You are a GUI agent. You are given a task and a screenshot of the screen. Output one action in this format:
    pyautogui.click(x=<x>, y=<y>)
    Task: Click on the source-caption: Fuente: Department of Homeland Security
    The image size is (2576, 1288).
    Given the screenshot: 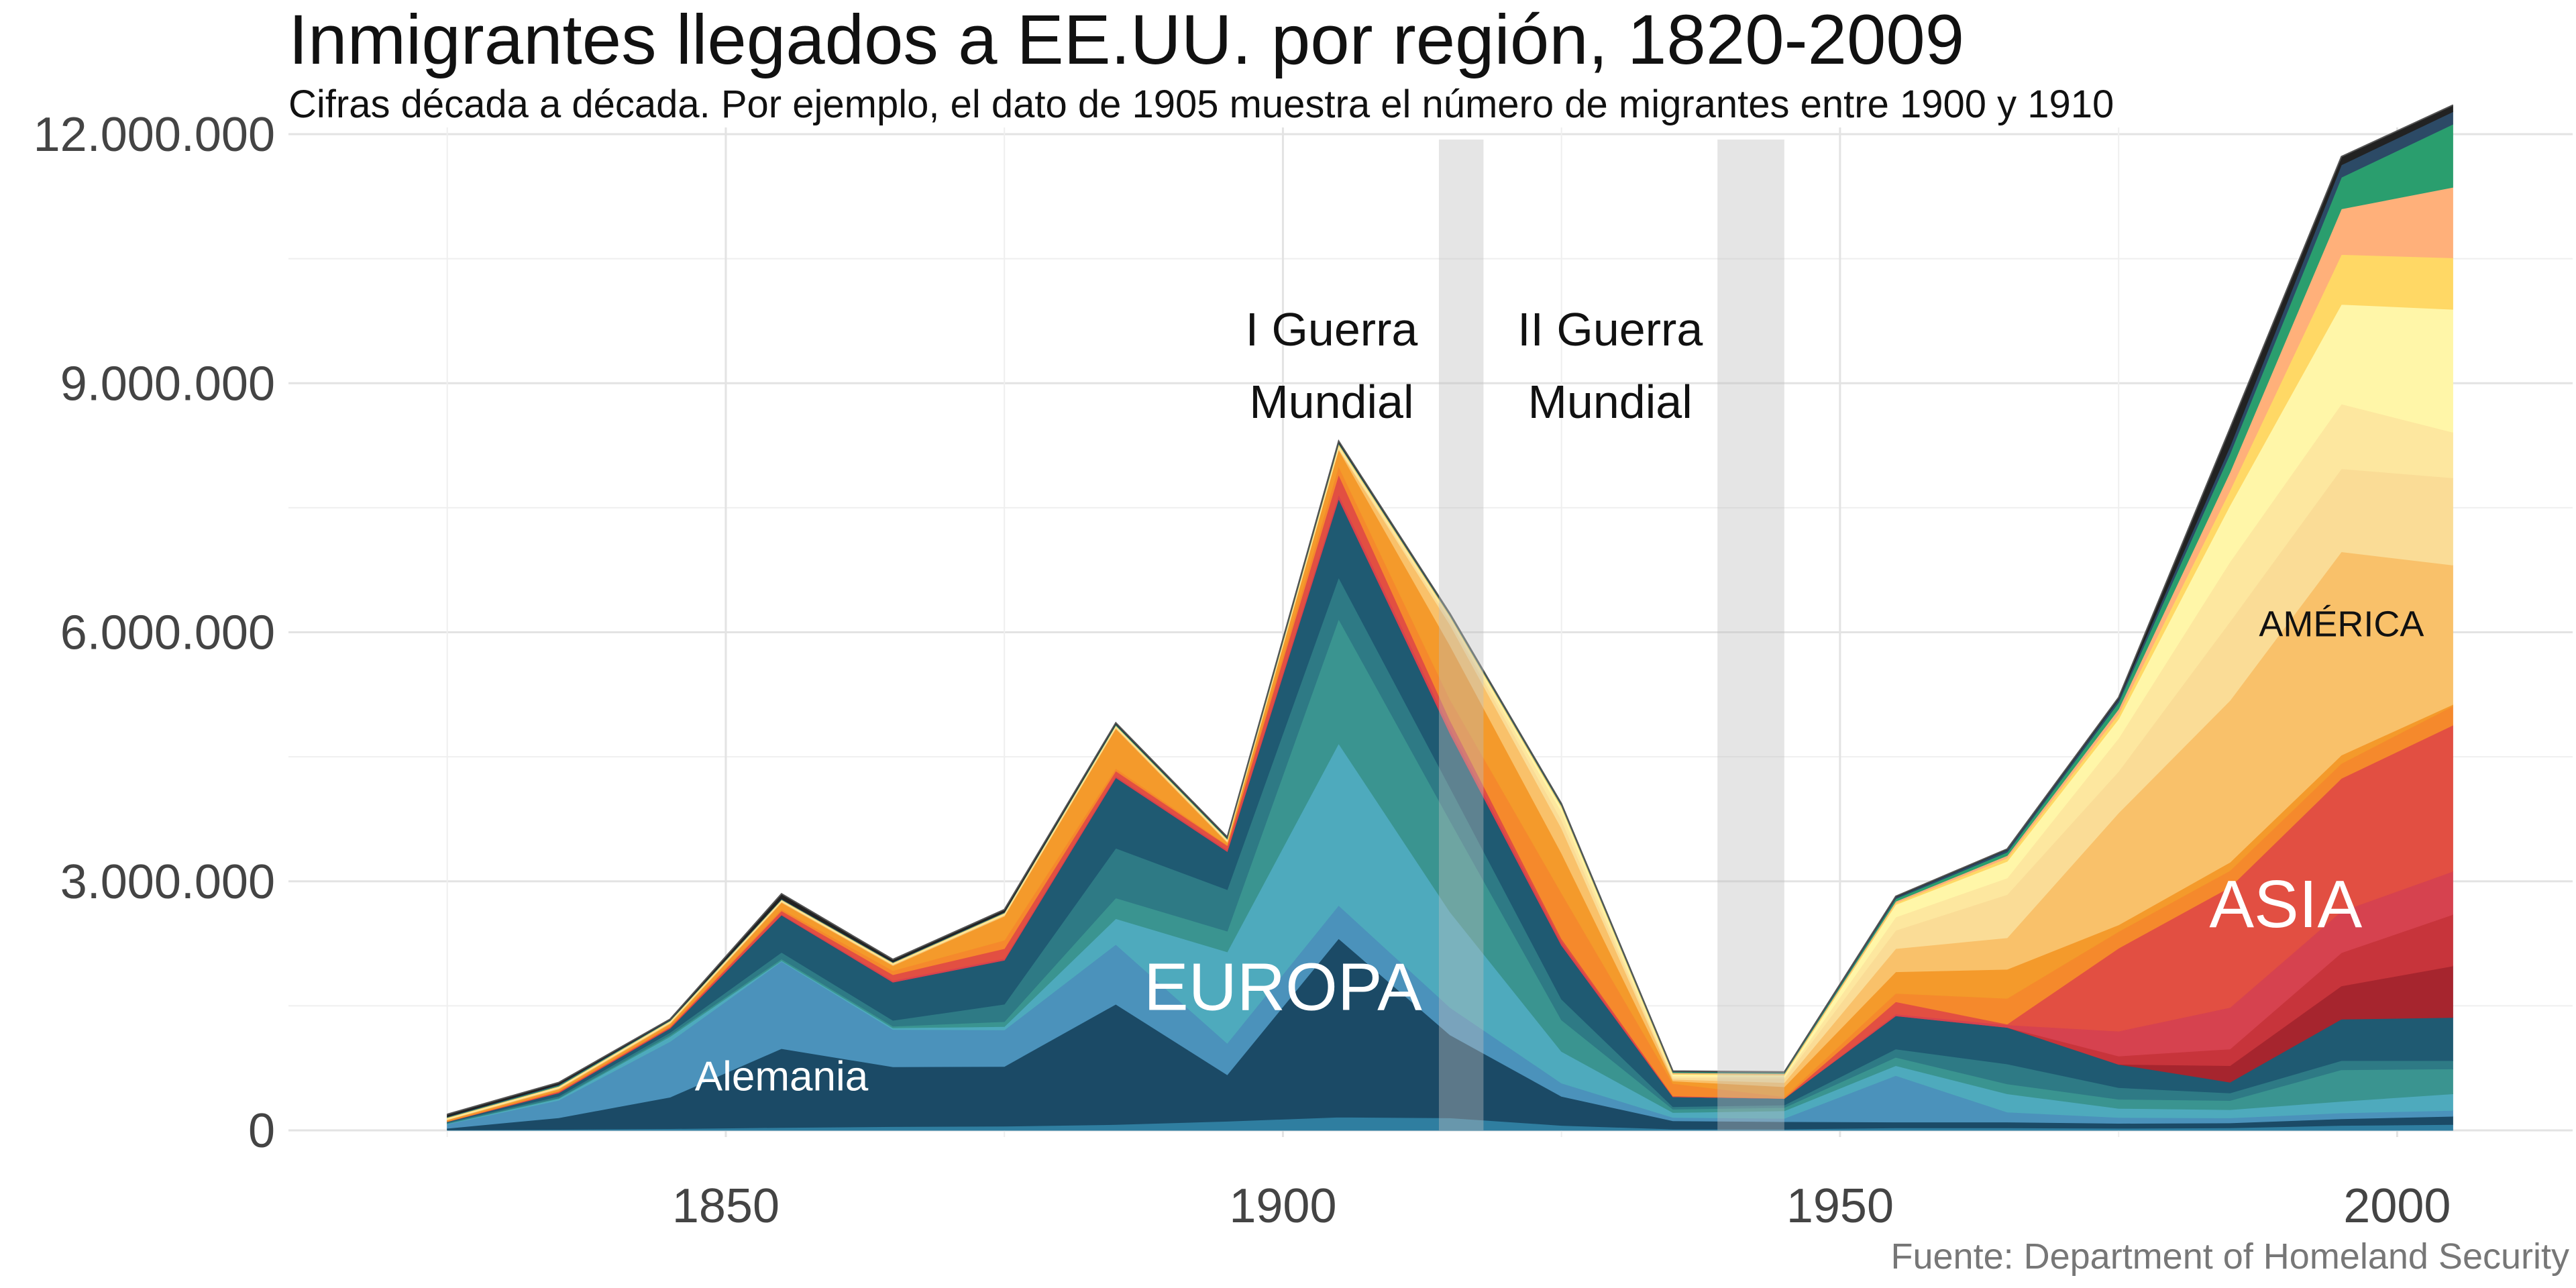 What is the action you would take?
    pyautogui.click(x=2230, y=1256)
    